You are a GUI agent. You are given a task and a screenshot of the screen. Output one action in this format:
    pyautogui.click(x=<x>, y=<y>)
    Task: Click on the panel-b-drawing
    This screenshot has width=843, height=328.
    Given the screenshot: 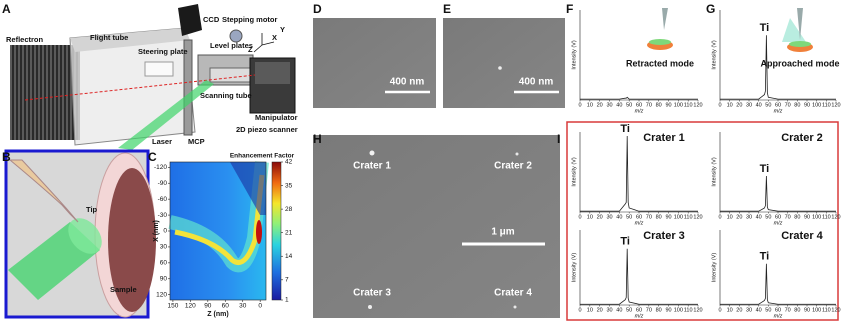 What is the action you would take?
    pyautogui.click(x=80, y=234)
    